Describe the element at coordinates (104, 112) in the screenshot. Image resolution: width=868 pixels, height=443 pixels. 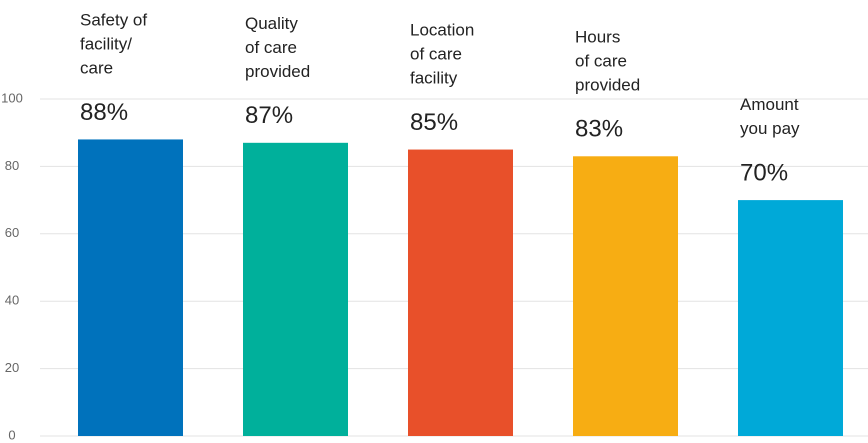
I see `value-label: 88%` at that location.